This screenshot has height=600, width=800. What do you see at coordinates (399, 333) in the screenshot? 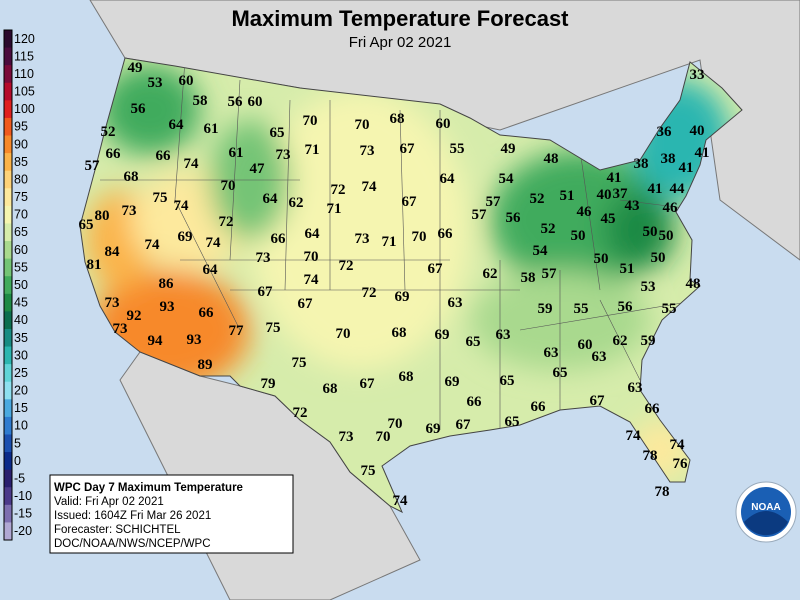
I see `temp-label: 68` at bounding box center [399, 333].